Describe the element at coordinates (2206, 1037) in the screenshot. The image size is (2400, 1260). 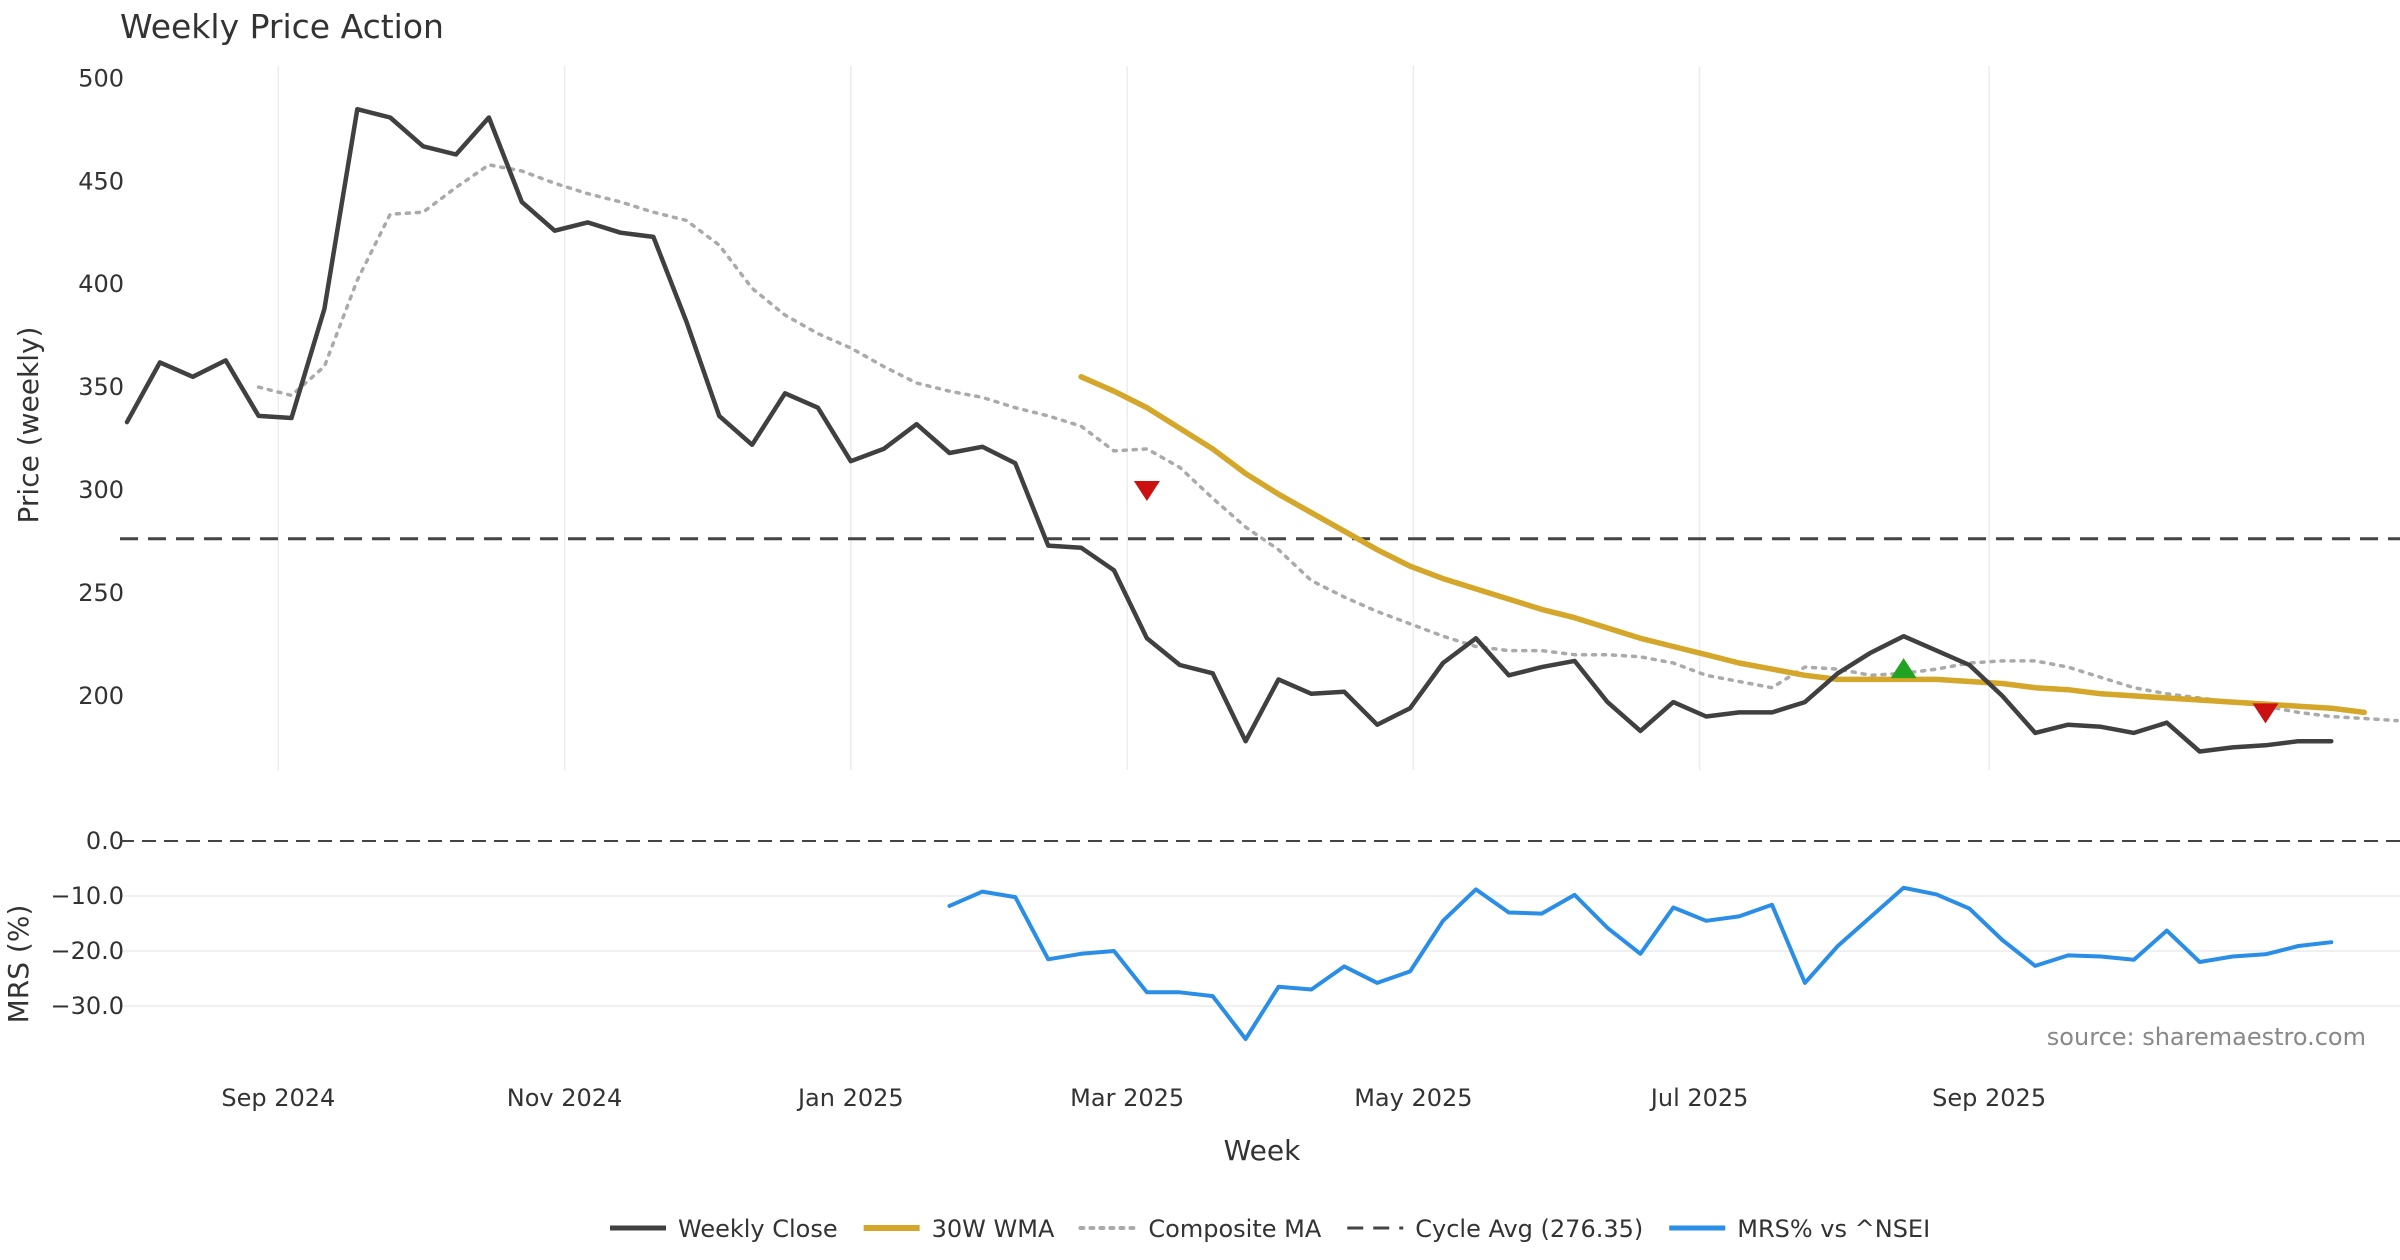
I see `source-note: source: sharemaestro.com` at that location.